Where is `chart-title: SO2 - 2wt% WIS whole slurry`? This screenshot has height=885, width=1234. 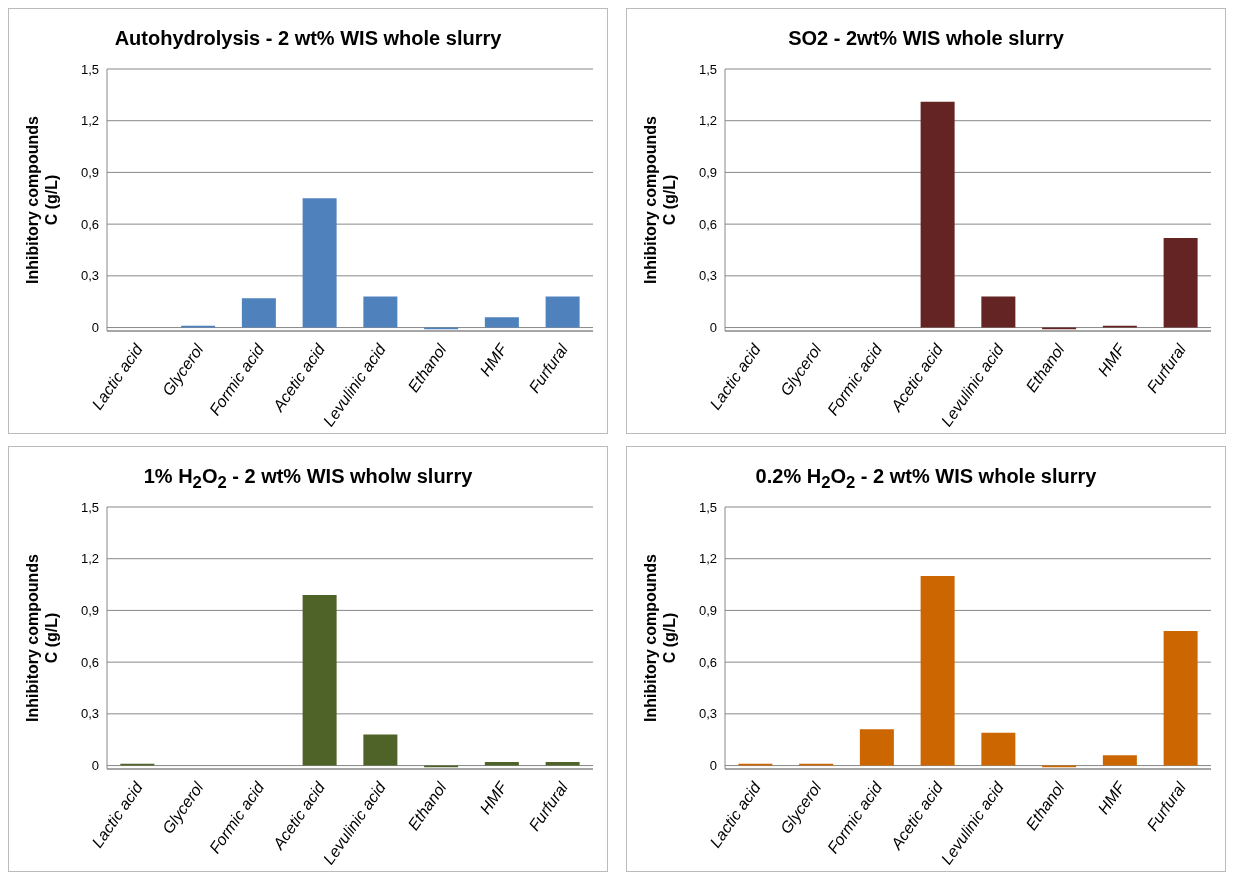
chart-title: SO2 - 2wt% WIS whole slurry is located at coordinates (926, 39).